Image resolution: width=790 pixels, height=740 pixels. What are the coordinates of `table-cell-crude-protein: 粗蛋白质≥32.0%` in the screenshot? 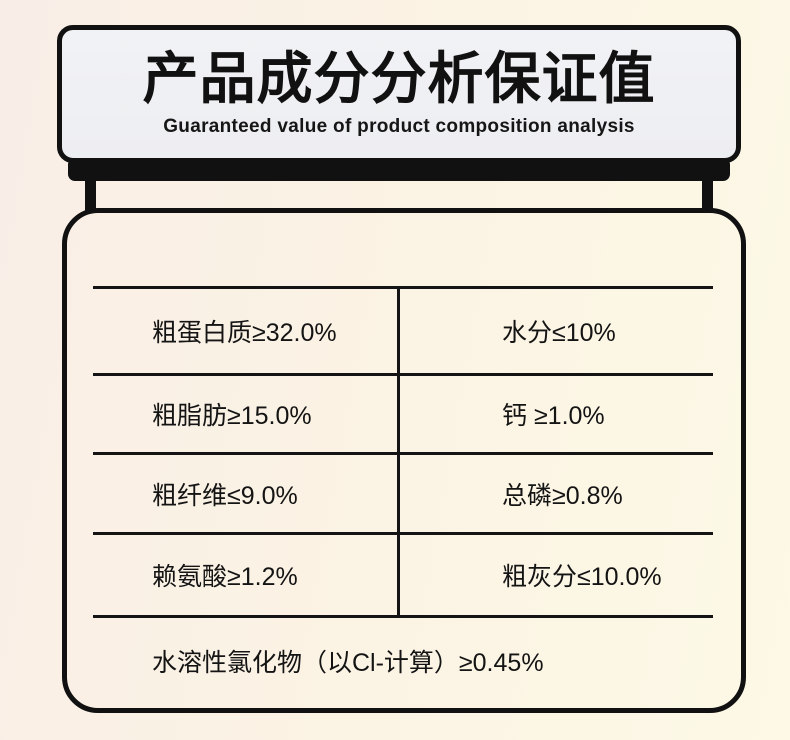 It's located at (246, 332).